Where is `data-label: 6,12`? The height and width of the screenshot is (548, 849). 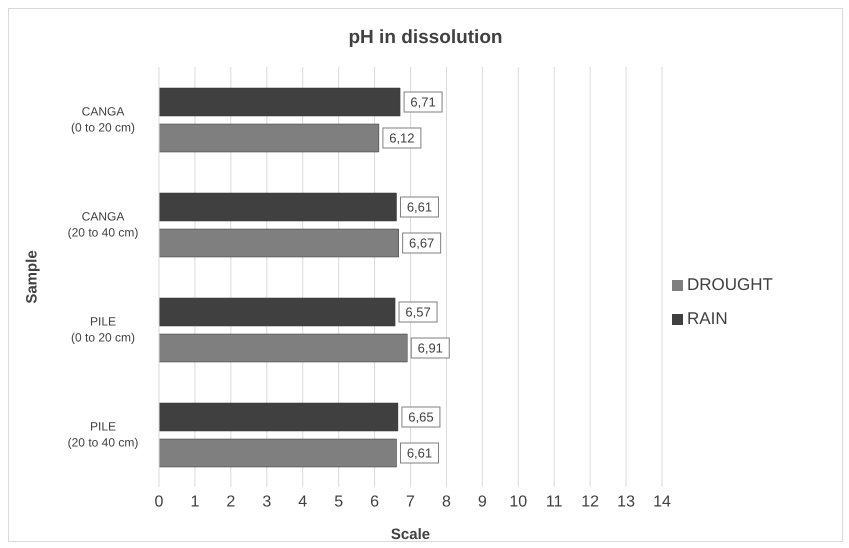 data-label: 6,12 is located at coordinates (402, 138).